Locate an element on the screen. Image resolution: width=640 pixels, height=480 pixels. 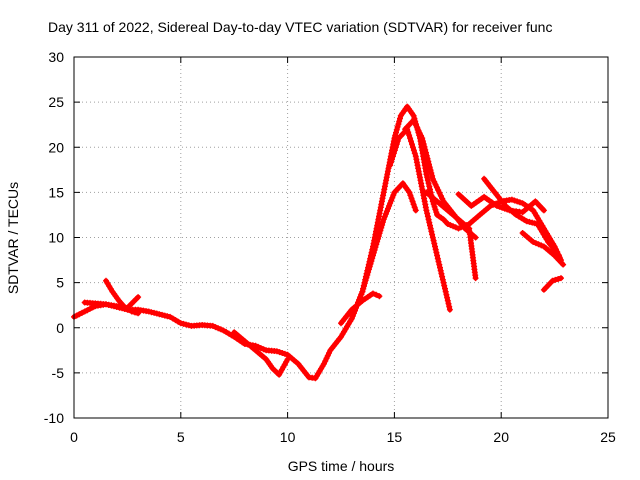
y-tick-label: 20 is located at coordinates (56, 147).